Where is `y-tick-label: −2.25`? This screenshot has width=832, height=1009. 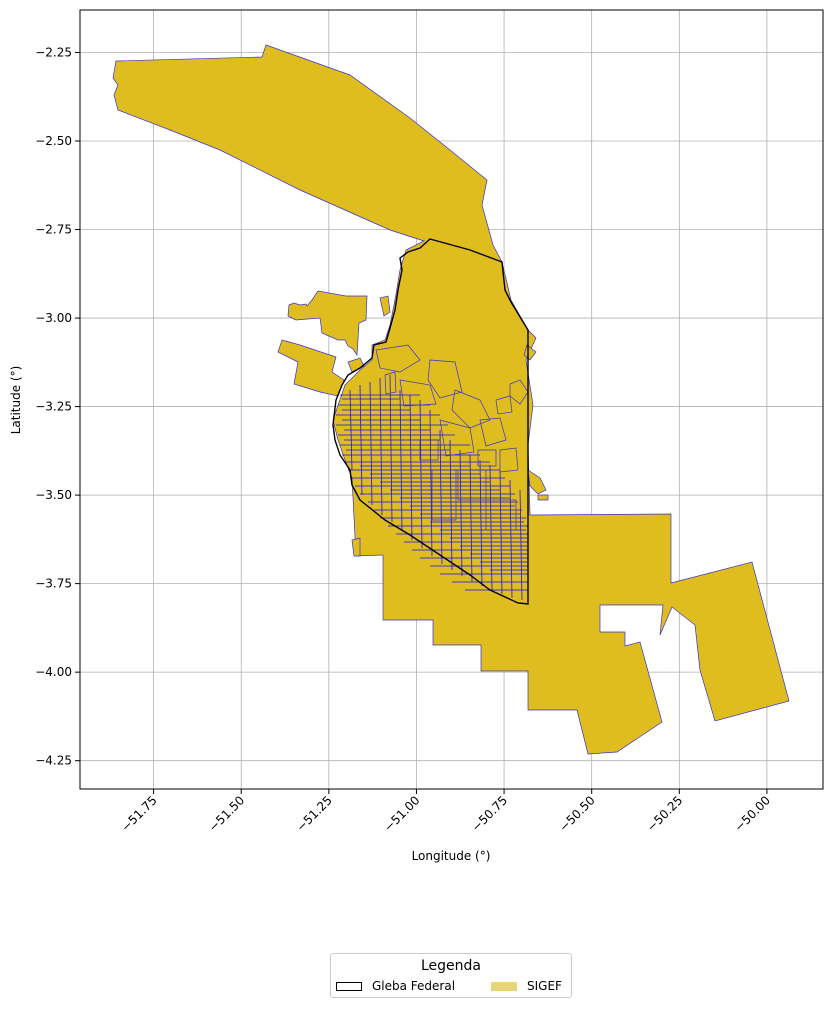 y-tick-label: −2.25 is located at coordinates (53, 52).